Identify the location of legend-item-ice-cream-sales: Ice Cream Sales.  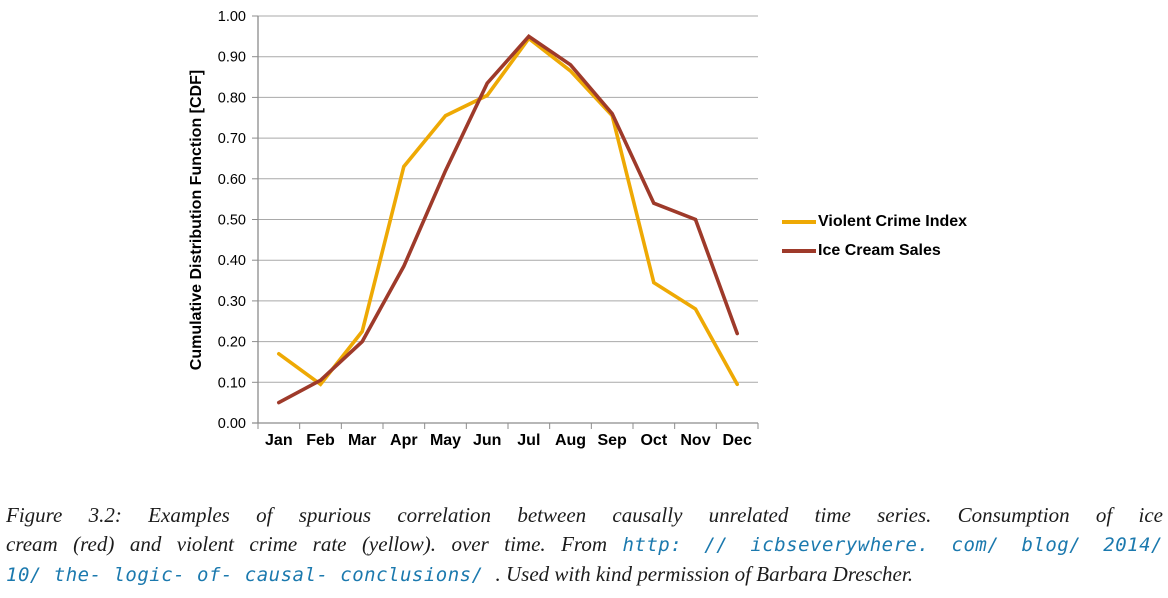
(874, 251).